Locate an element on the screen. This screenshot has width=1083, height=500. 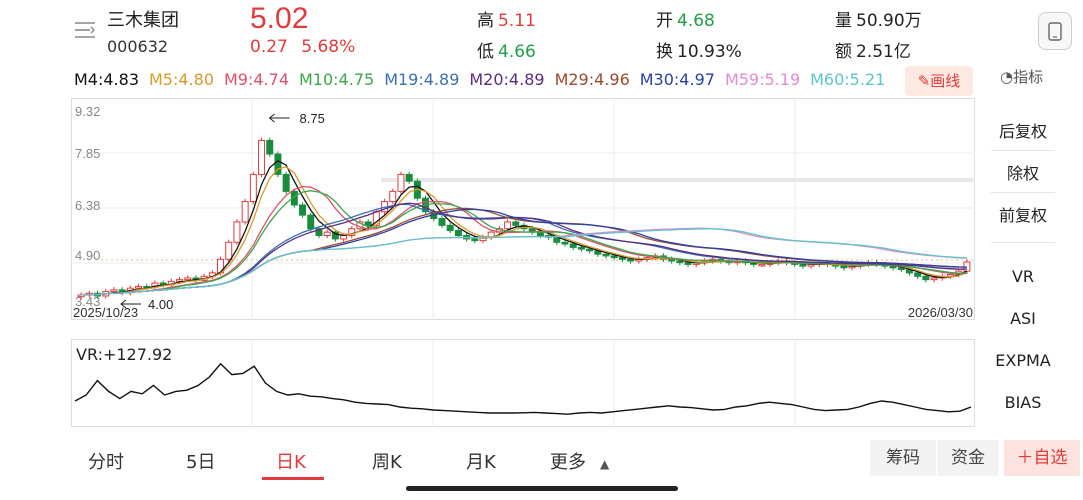
date-start: 2025/10/23 is located at coordinates (105, 312).